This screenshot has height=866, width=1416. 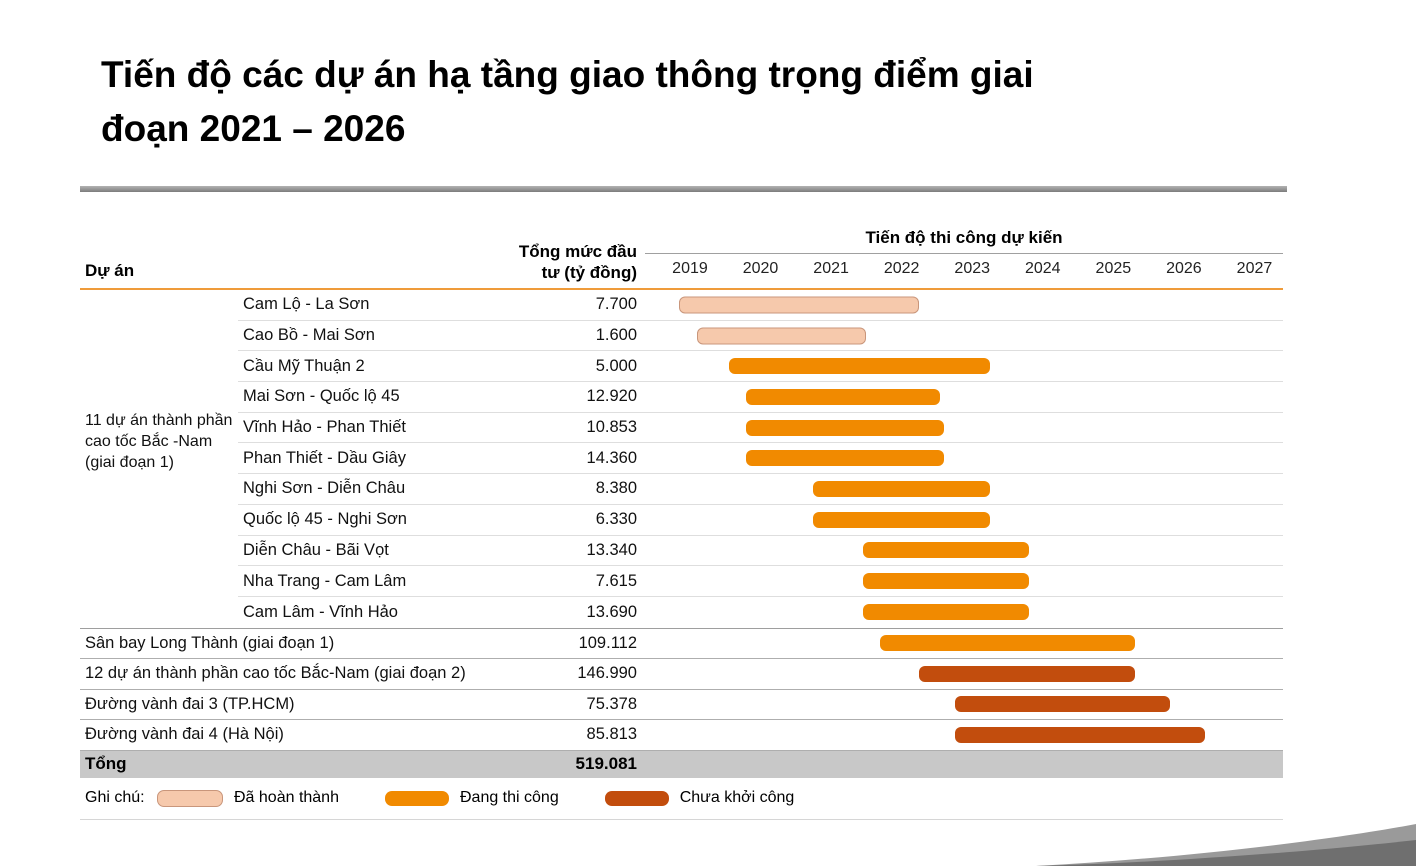 What do you see at coordinates (606, 764) in the screenshot?
I see `total-value: 519.081` at bounding box center [606, 764].